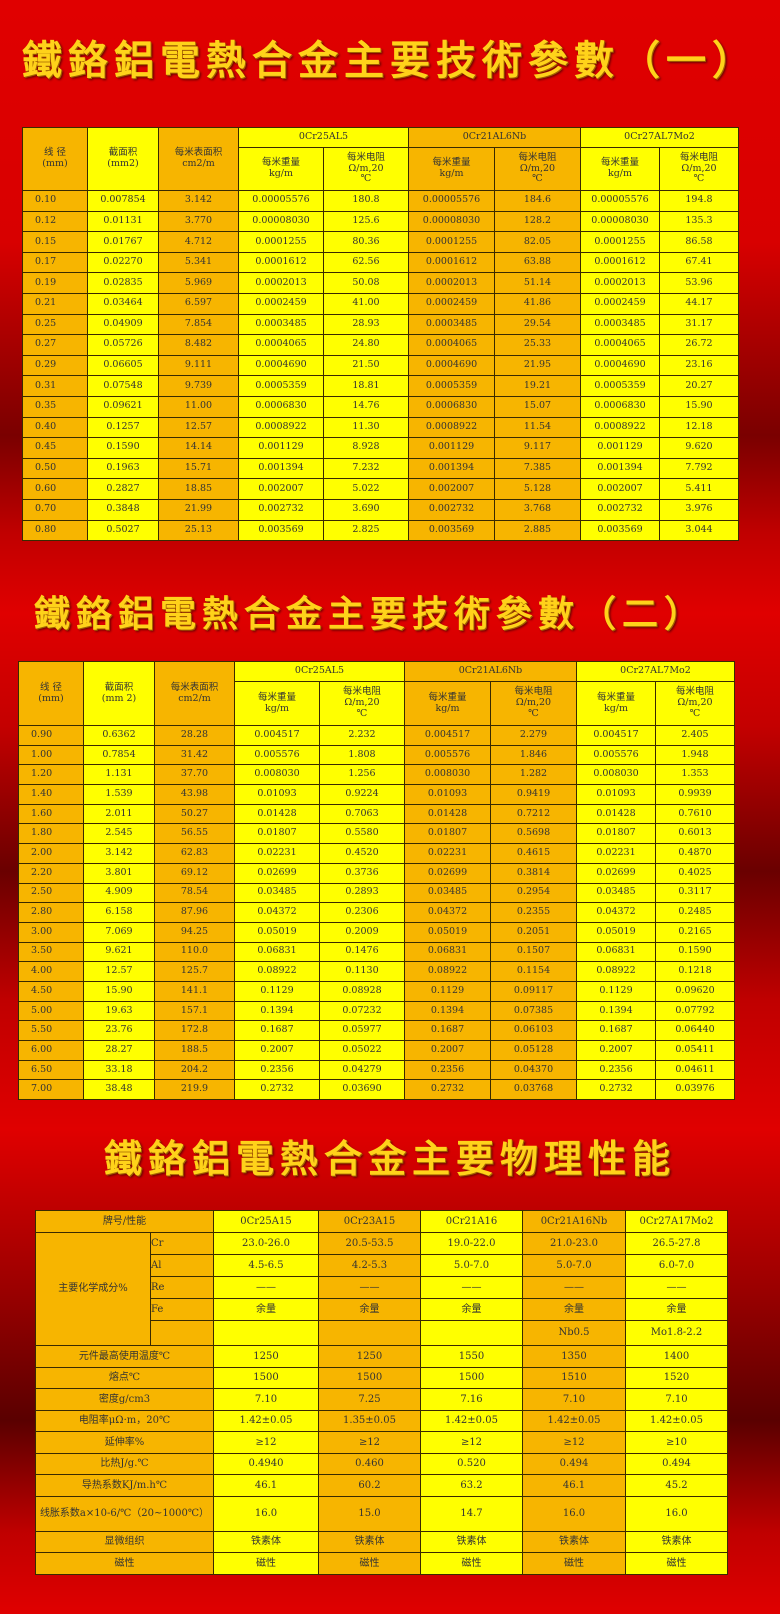  I want to click on property-label: 磁性, so click(124, 1563).